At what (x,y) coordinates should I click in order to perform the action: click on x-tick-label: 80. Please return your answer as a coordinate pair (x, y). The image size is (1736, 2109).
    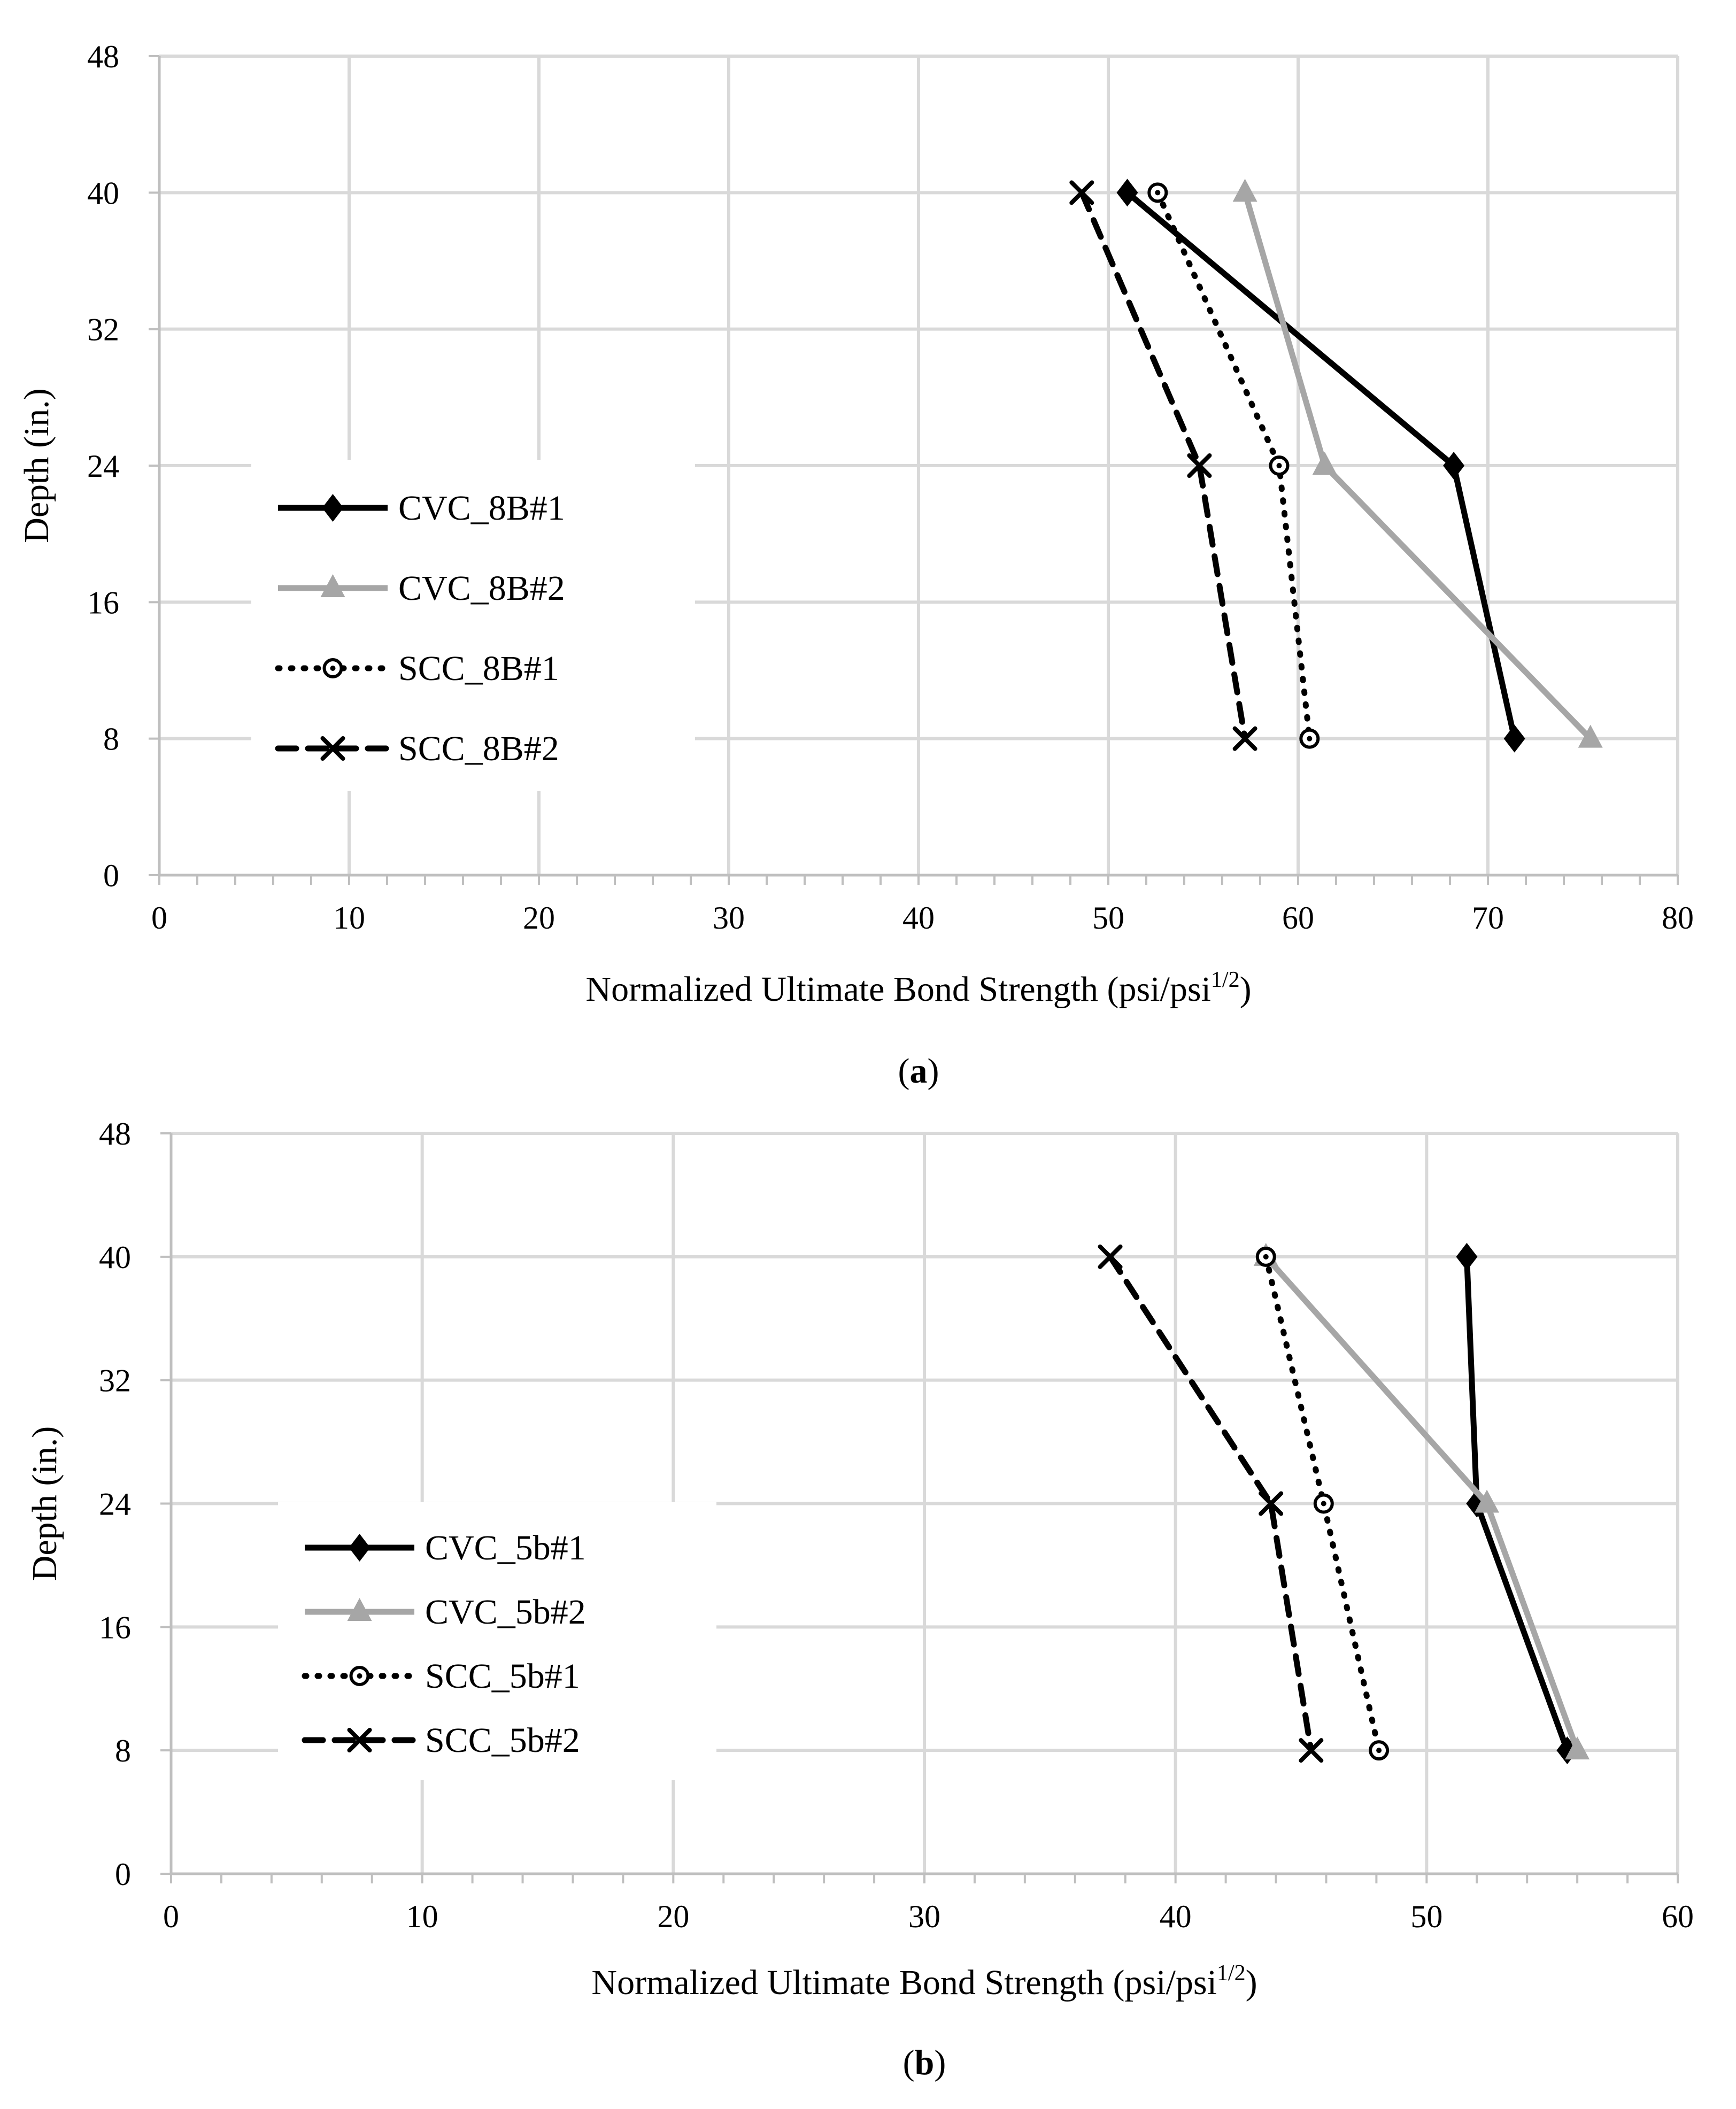
    Looking at the image, I should click on (1678, 918).